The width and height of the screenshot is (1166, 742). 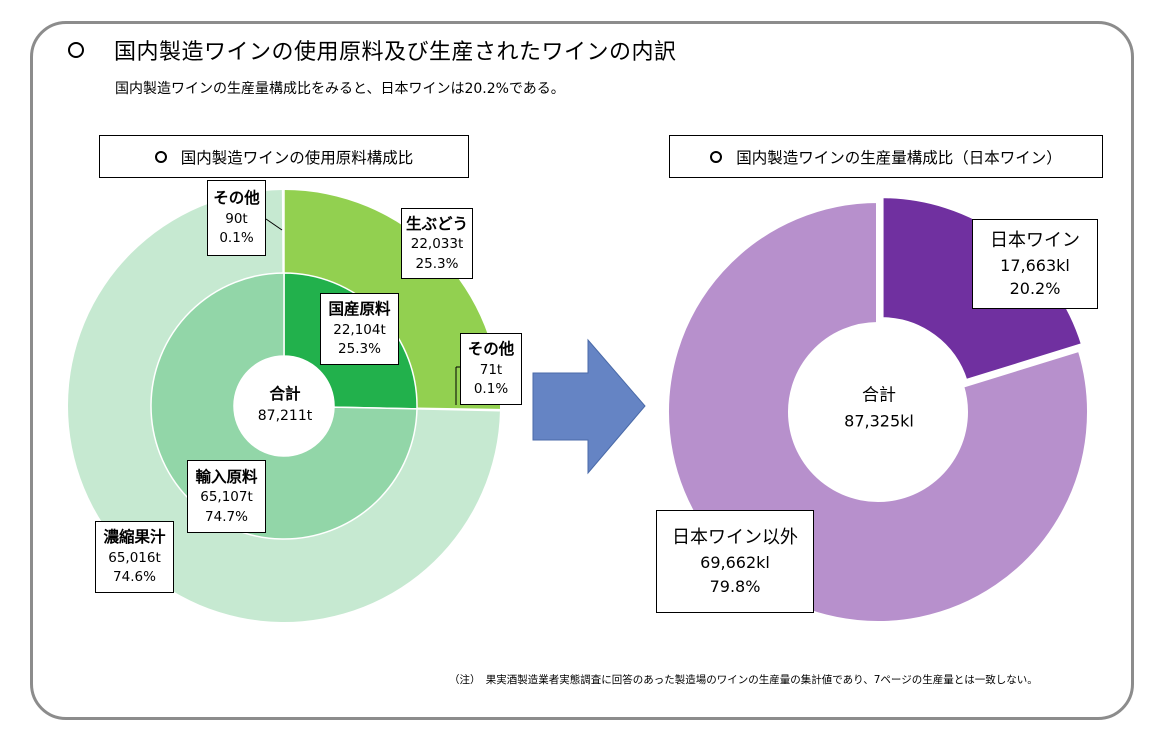 I want to click on label-other-concentrate: その他 90t 0.1%, so click(x=236, y=218).